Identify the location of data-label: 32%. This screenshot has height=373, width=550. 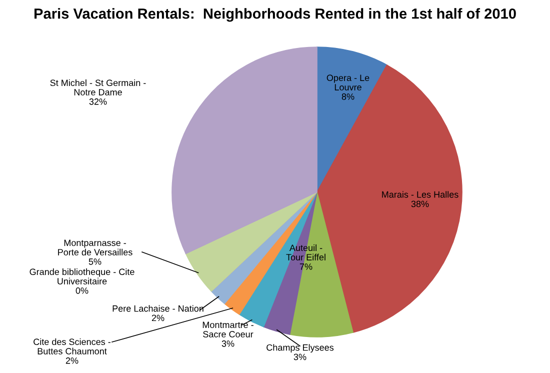
(98, 101).